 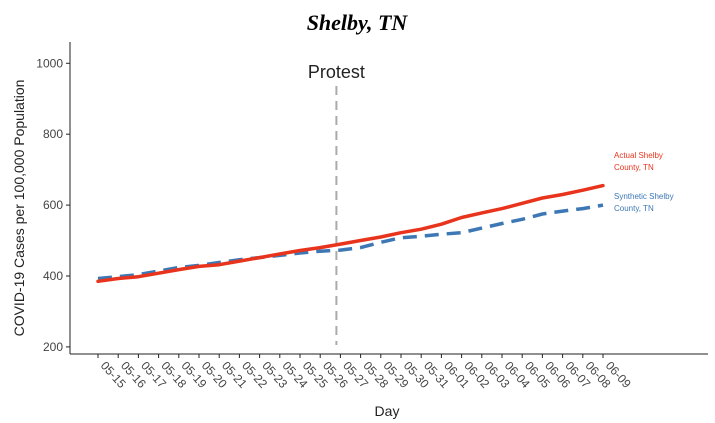 I want to click on actual-series-label: Actual Shelby, so click(x=638, y=155).